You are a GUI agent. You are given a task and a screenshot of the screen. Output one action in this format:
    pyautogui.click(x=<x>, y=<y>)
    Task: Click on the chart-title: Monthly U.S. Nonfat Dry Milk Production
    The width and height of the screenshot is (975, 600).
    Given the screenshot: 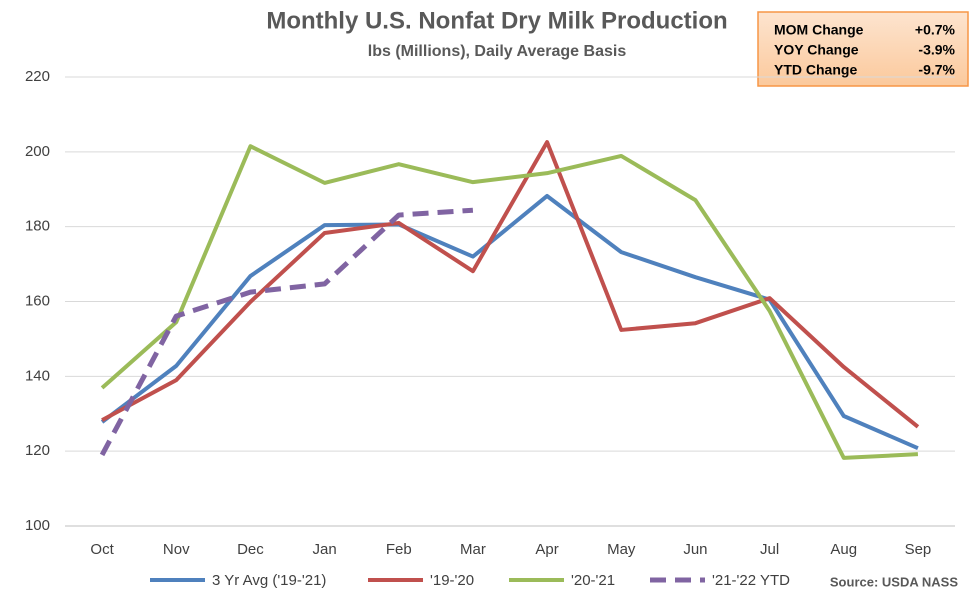 What is the action you would take?
    pyautogui.click(x=496, y=20)
    